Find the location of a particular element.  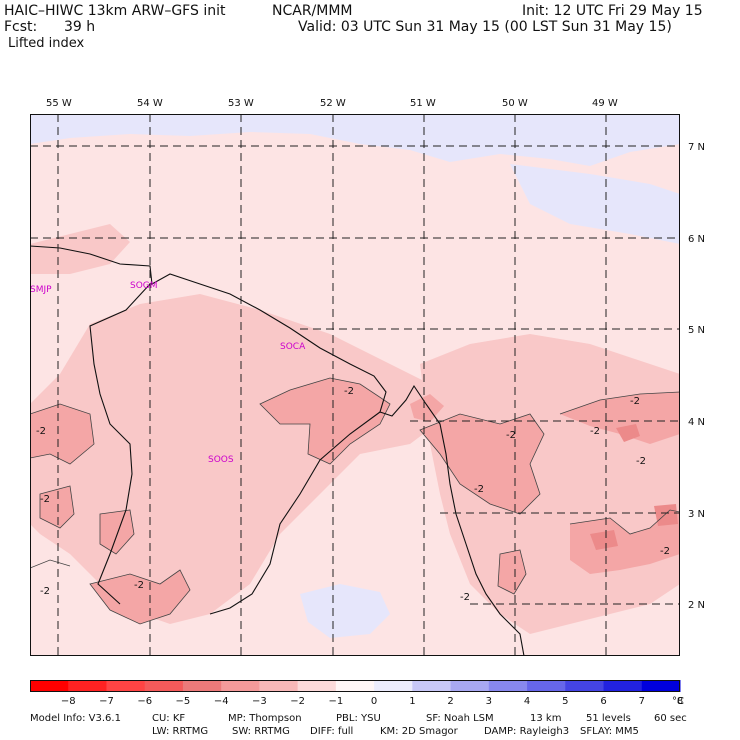

lat-label: 4 N is located at coordinates (697, 422).